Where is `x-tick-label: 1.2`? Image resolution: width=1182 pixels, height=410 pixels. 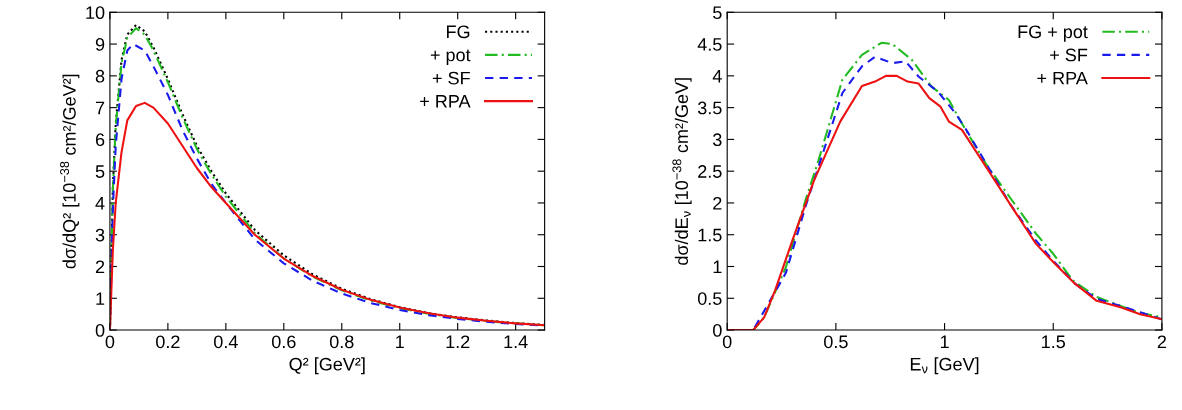 x-tick-label: 1.2 is located at coordinates (458, 341).